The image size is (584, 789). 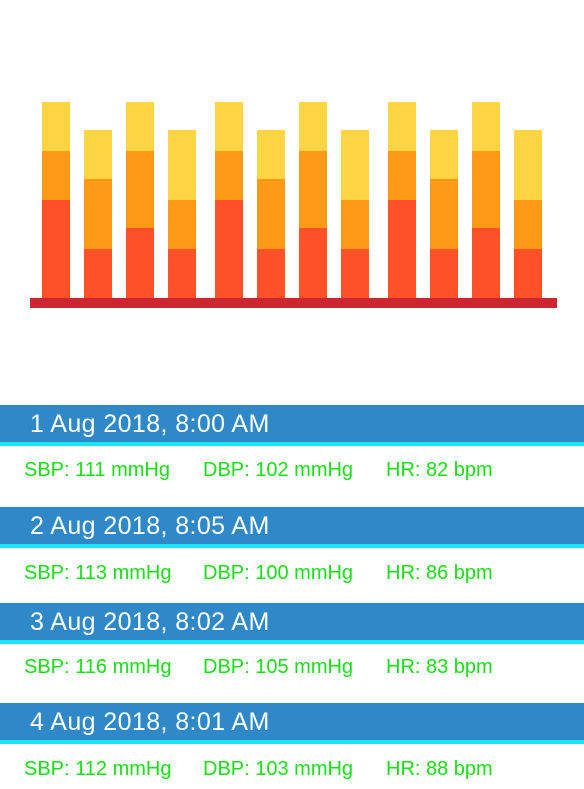 What do you see at coordinates (292, 425) in the screenshot?
I see `entry-header-1: 1 Aug 2018, 8:00 AM` at bounding box center [292, 425].